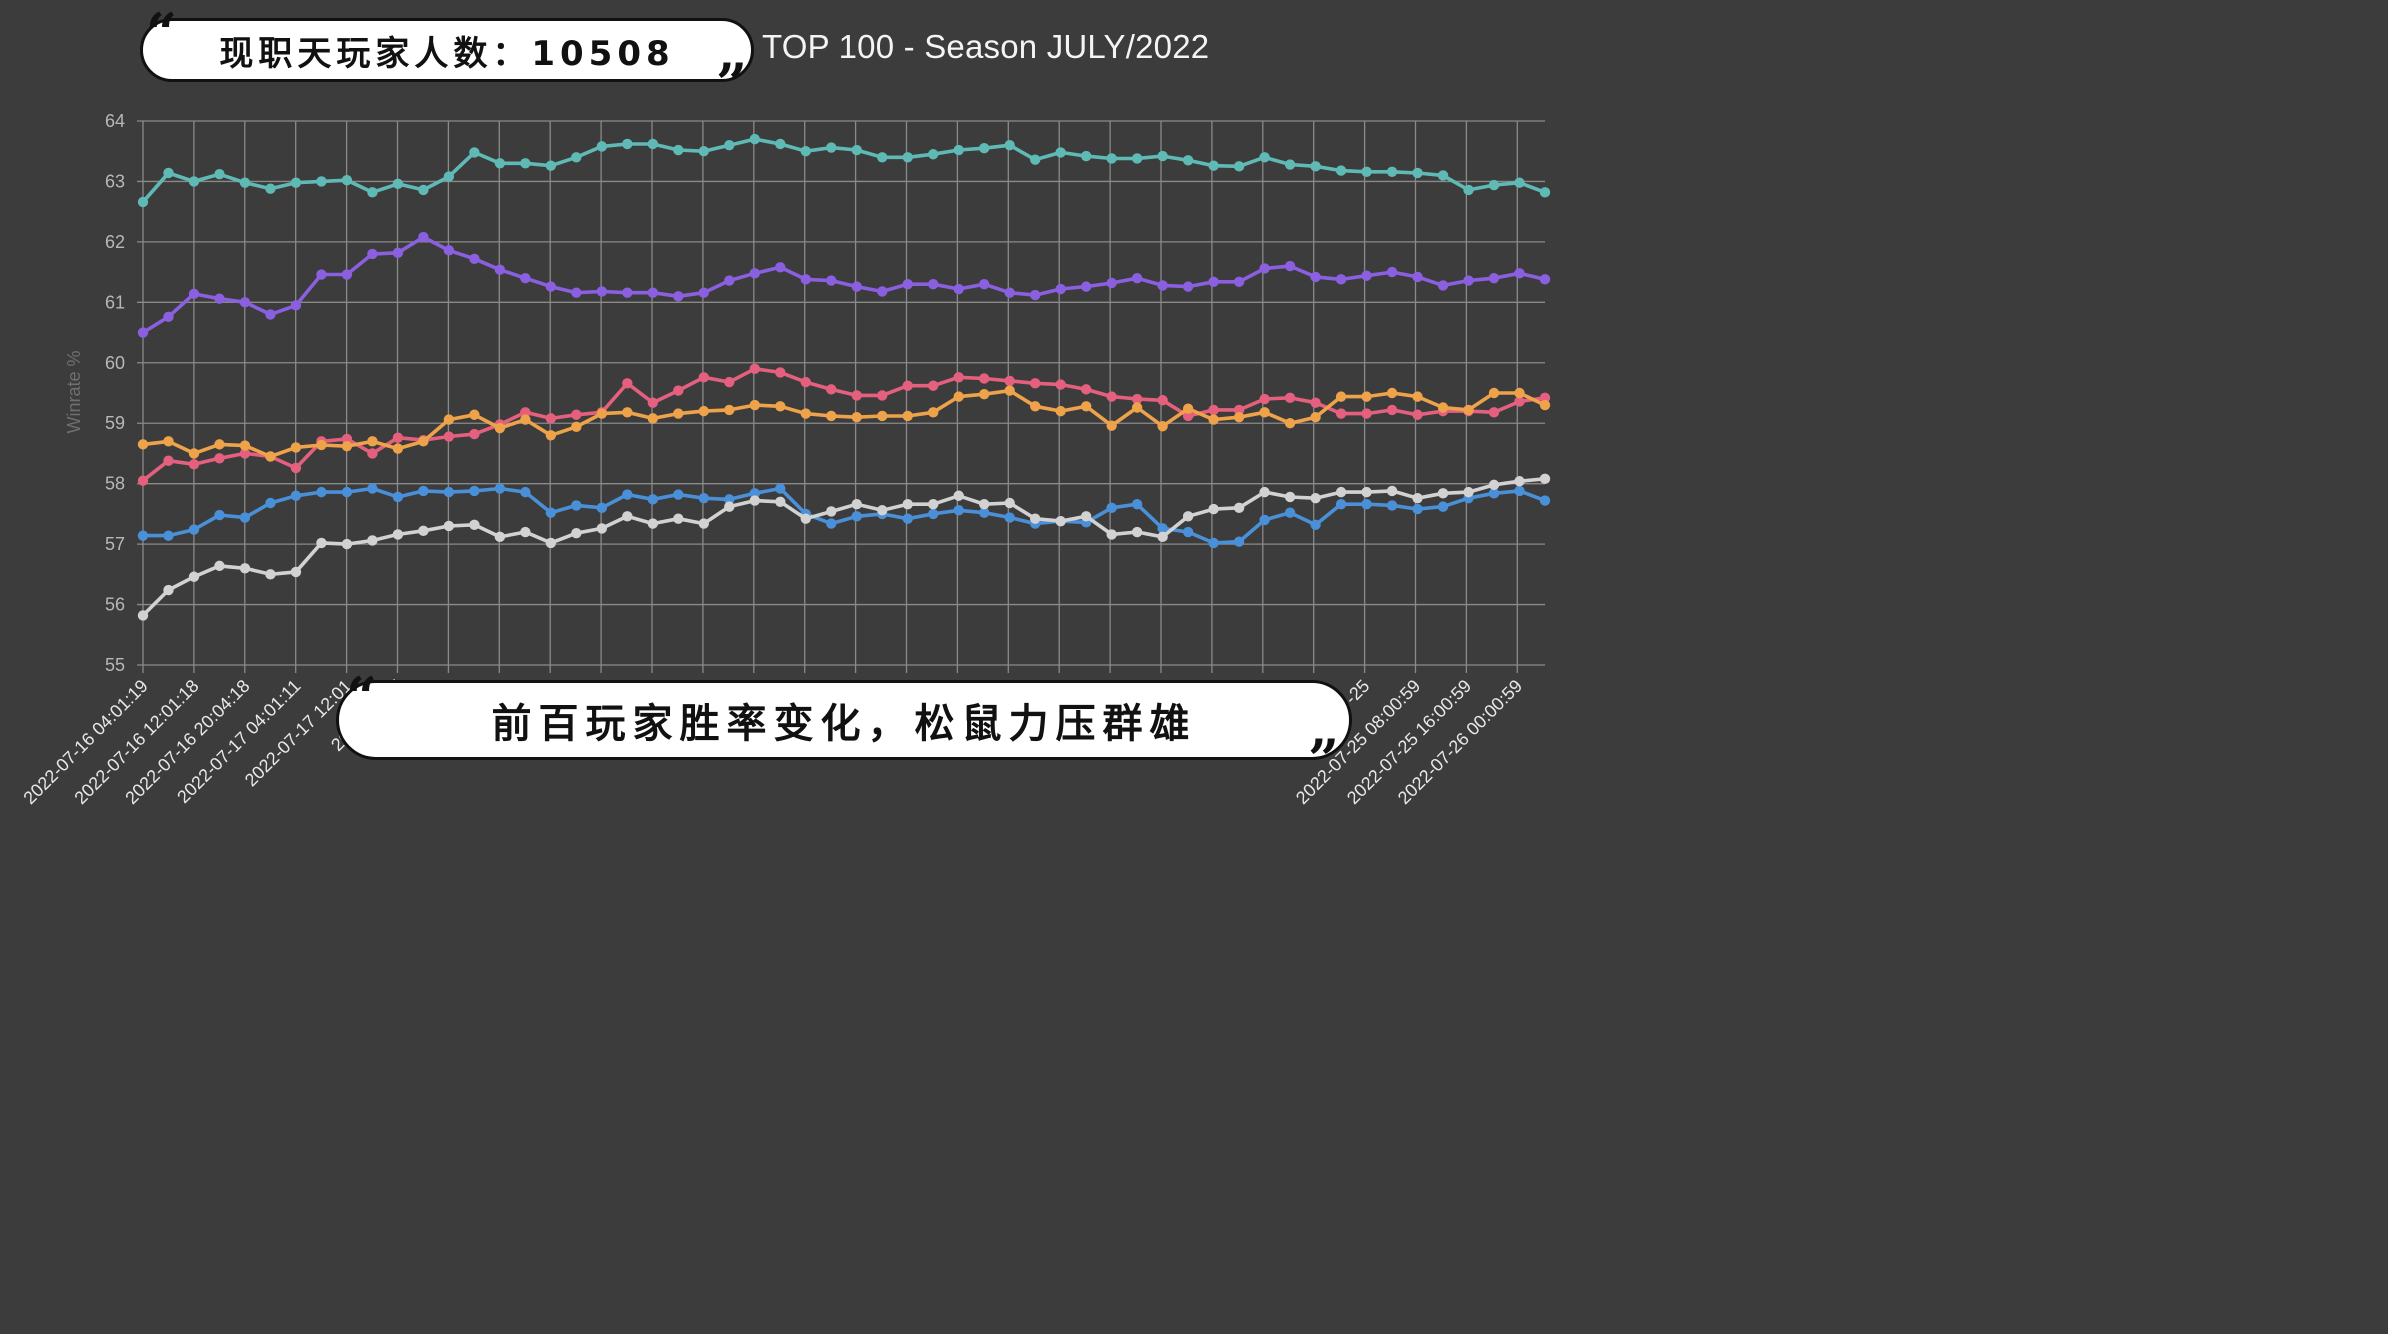 The image size is (2388, 1334). I want to click on y-tick-label: 64, so click(115, 121).